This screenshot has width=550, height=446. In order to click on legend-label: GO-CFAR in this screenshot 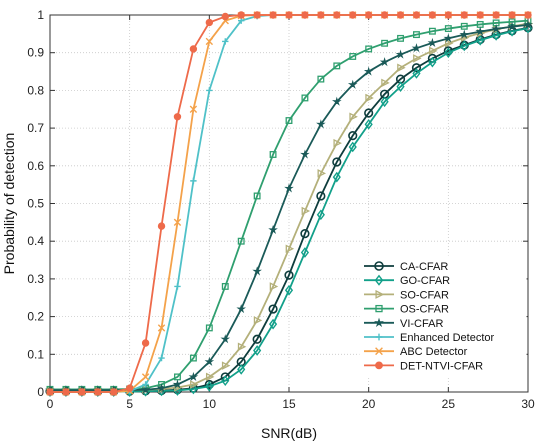, I will do `click(425, 281)`.